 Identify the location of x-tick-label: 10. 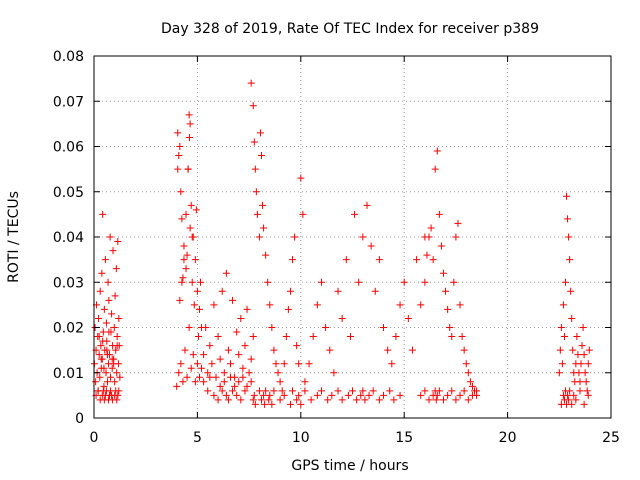
(301, 438).